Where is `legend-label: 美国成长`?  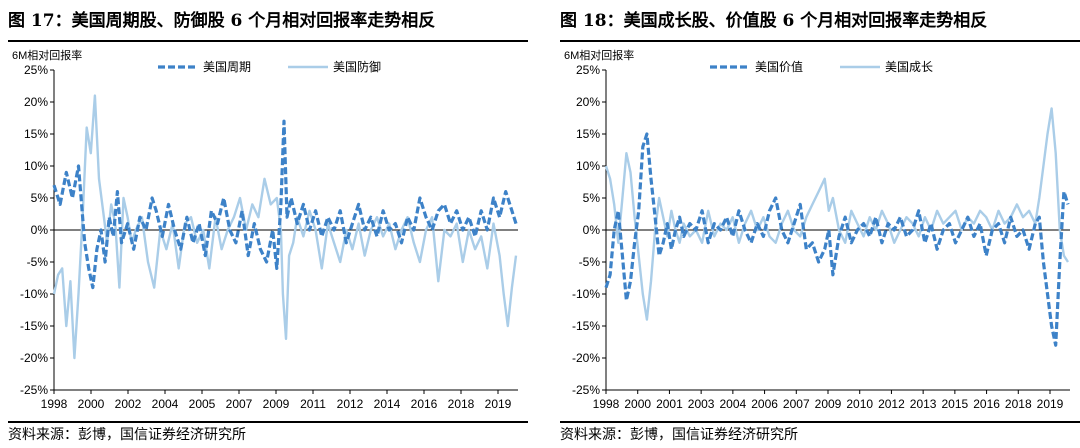
legend-label: 美国成长 is located at coordinates (909, 67).